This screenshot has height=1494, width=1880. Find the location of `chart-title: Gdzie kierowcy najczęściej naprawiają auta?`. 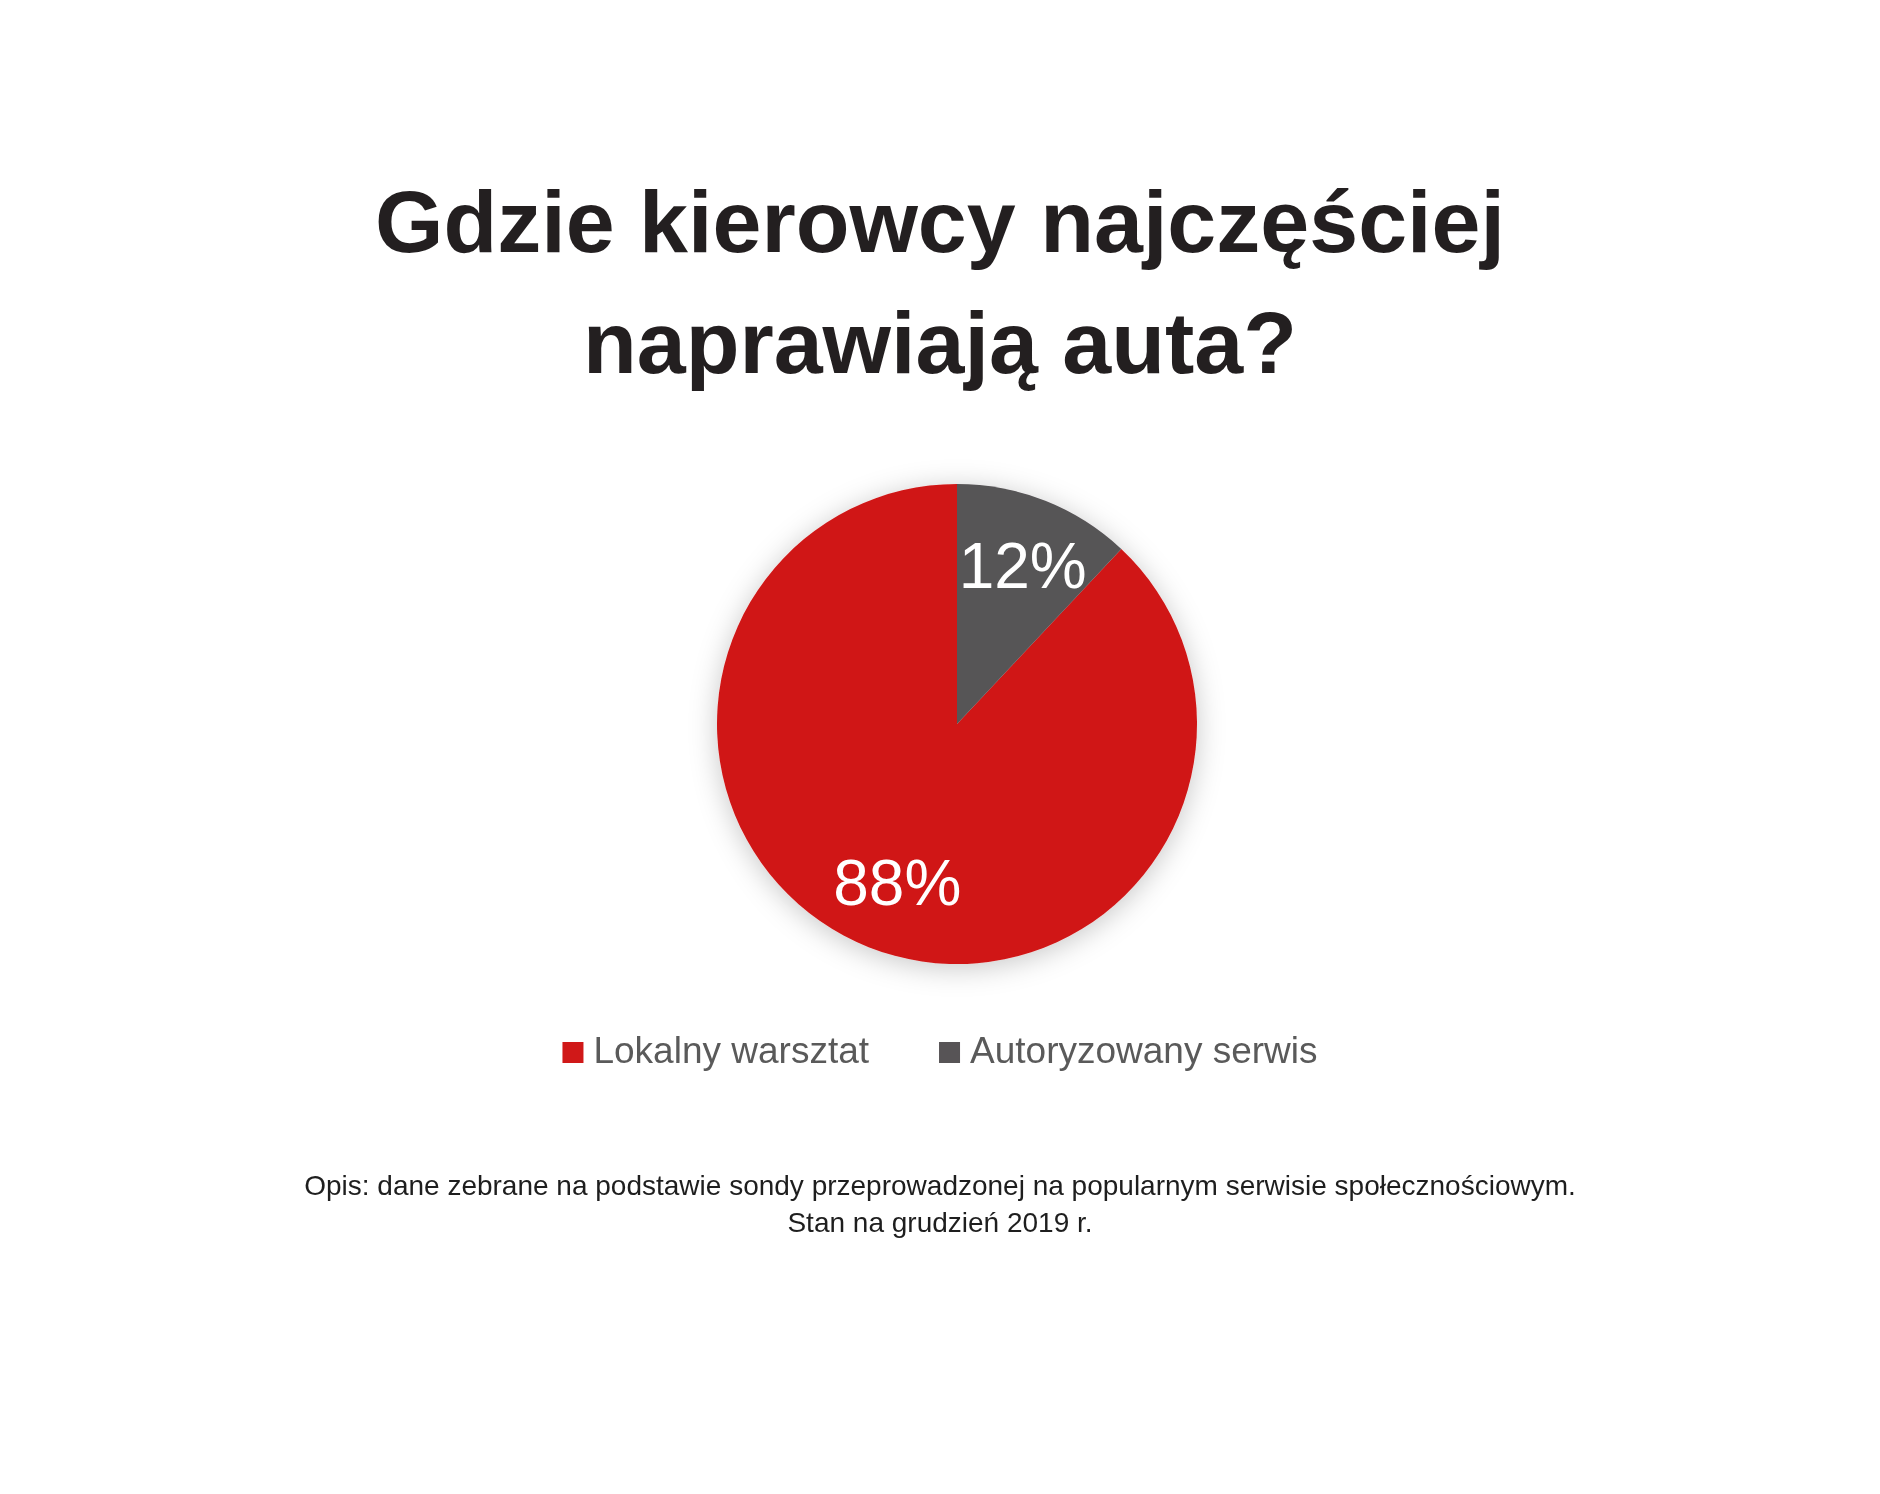

chart-title: Gdzie kierowcy najczęściej naprawiają auta? is located at coordinates (940, 282).